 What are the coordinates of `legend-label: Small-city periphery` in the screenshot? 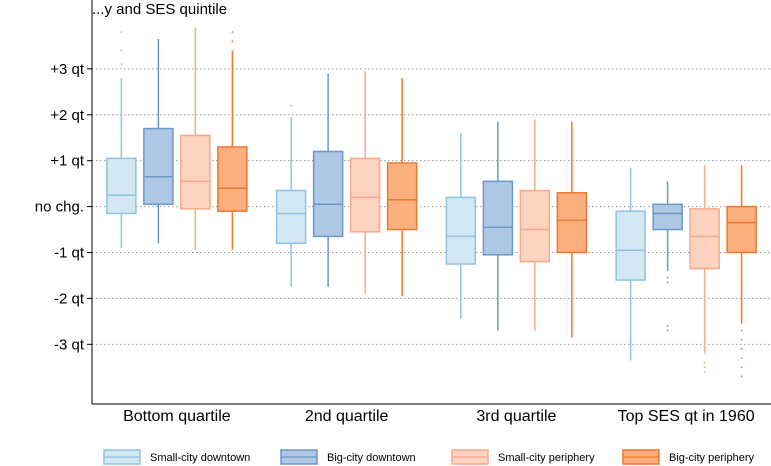 It's located at (546, 458).